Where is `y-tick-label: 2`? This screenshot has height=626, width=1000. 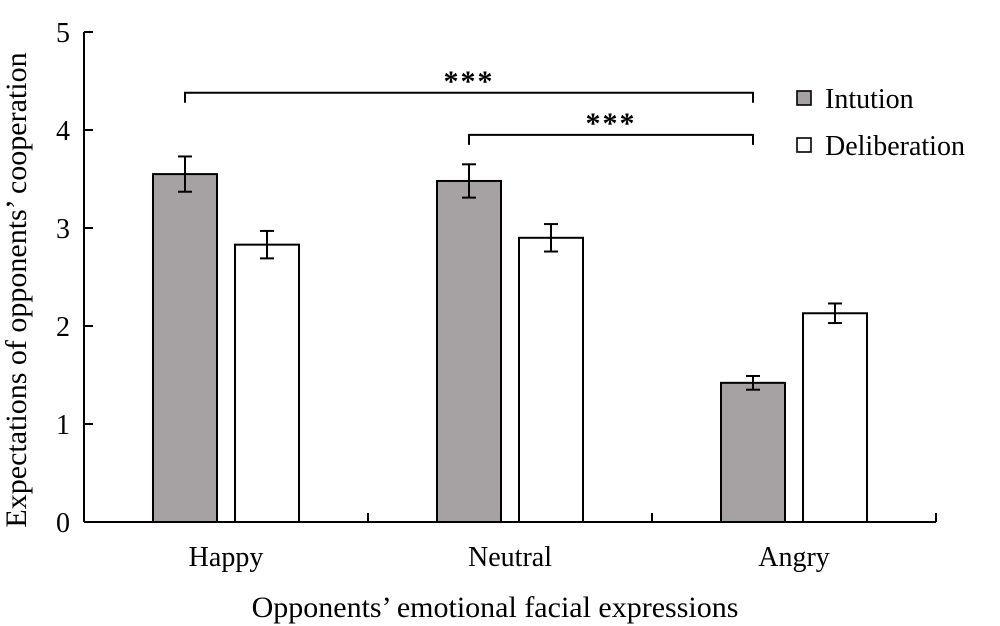 y-tick-label: 2 is located at coordinates (63, 327).